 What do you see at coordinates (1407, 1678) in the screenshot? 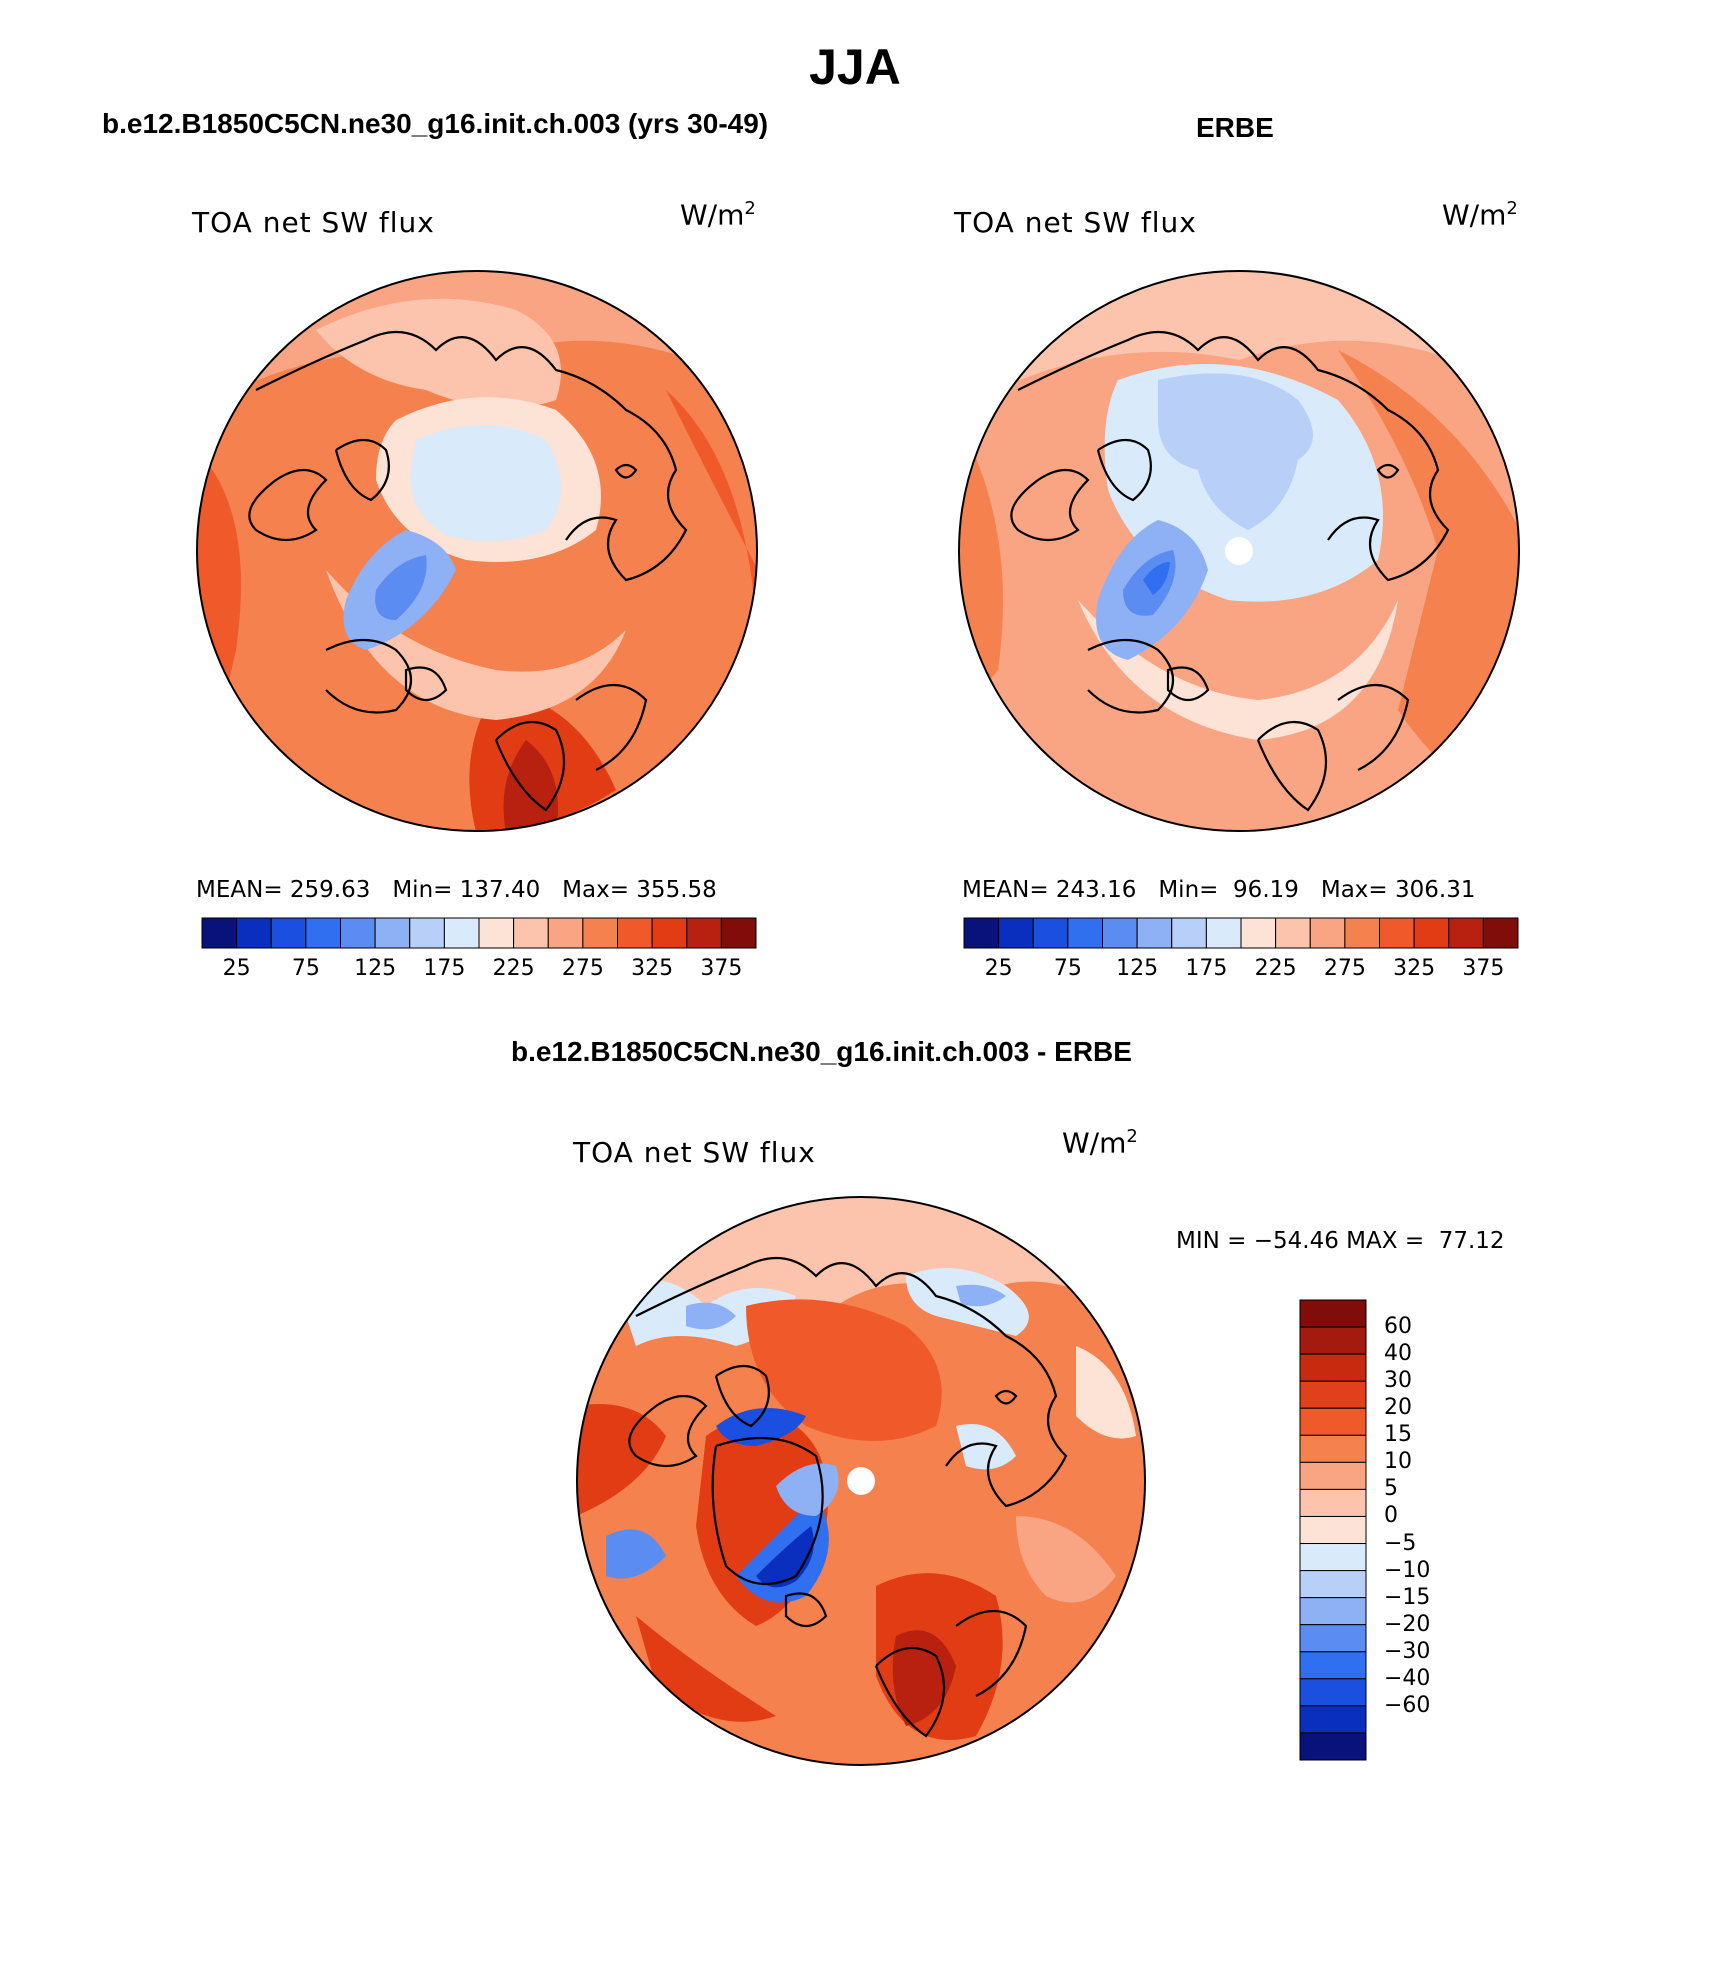
I see `diff-colorbar-tick-label: −40` at bounding box center [1407, 1678].